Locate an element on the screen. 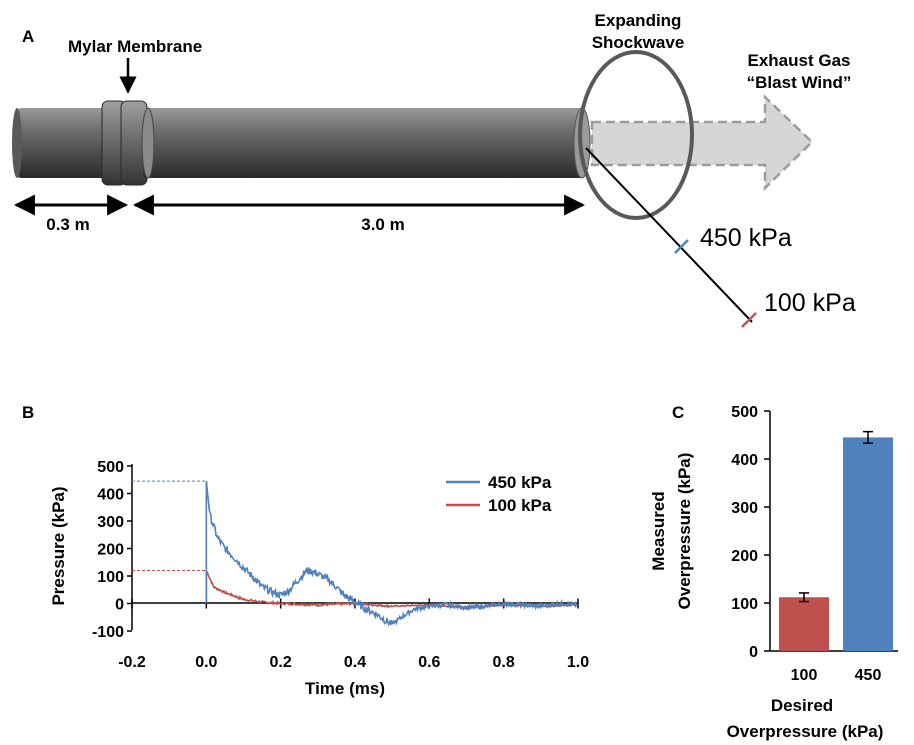 The height and width of the screenshot is (745, 914). panel-b-label: B is located at coordinates (28, 412).